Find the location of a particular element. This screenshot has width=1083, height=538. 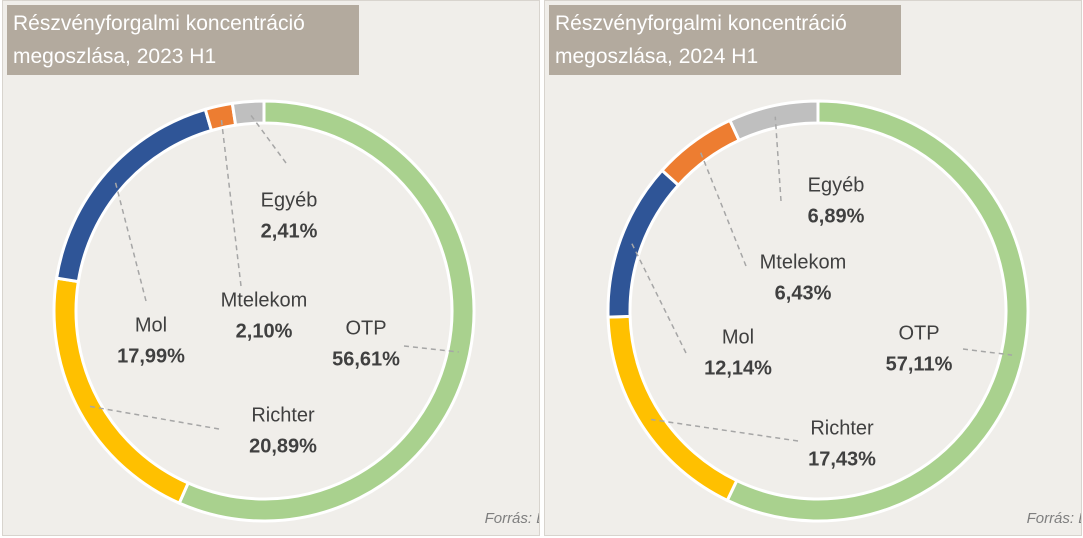

value-label: 20,89% is located at coordinates (283, 446).